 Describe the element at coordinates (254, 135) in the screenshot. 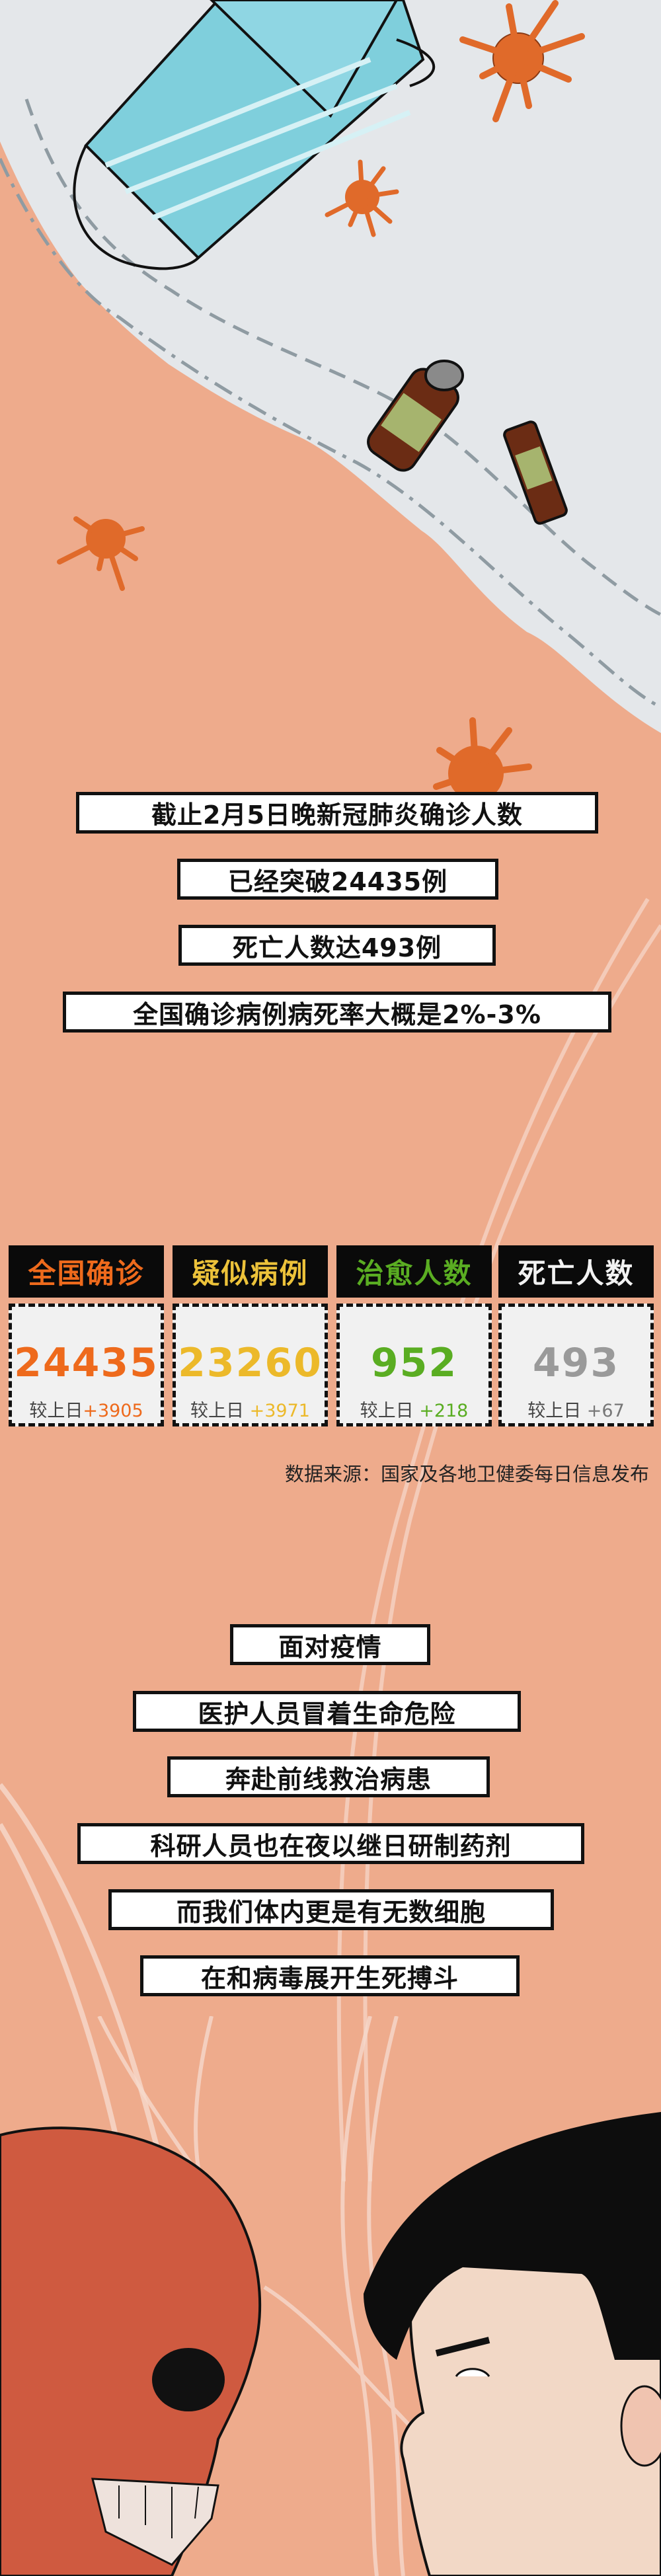

I see `surgical-mask-icon` at that location.